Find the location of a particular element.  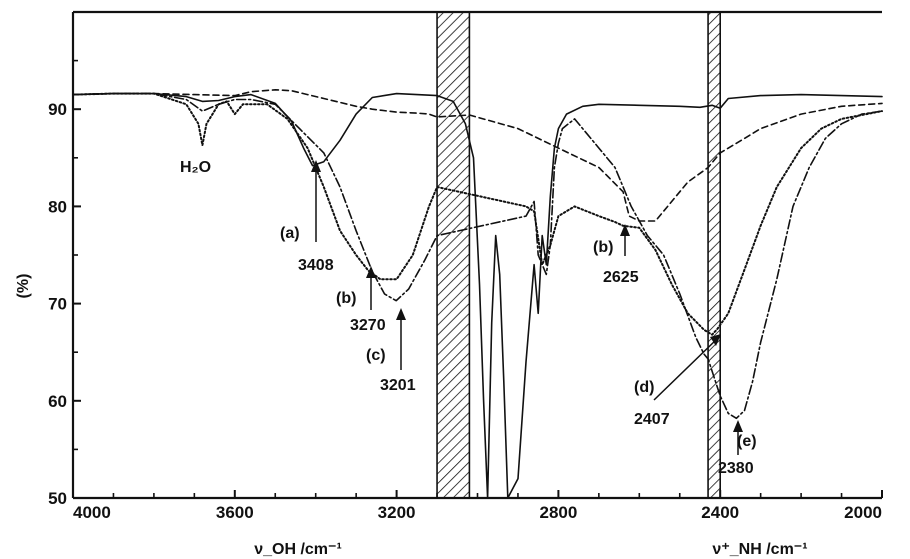

label-d: (d) is located at coordinates (644, 387).